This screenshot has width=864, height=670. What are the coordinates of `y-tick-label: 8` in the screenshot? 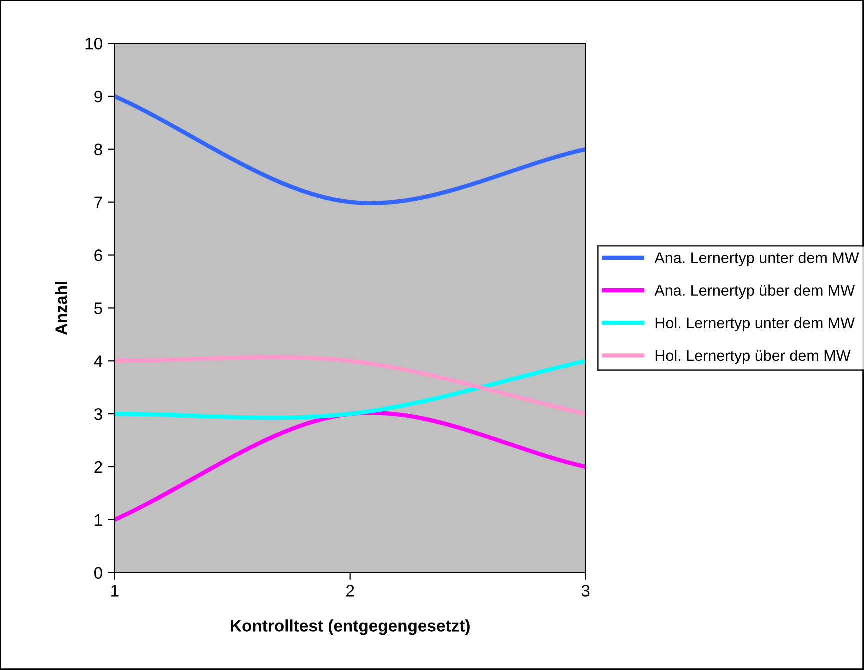 It's located at (98, 150).